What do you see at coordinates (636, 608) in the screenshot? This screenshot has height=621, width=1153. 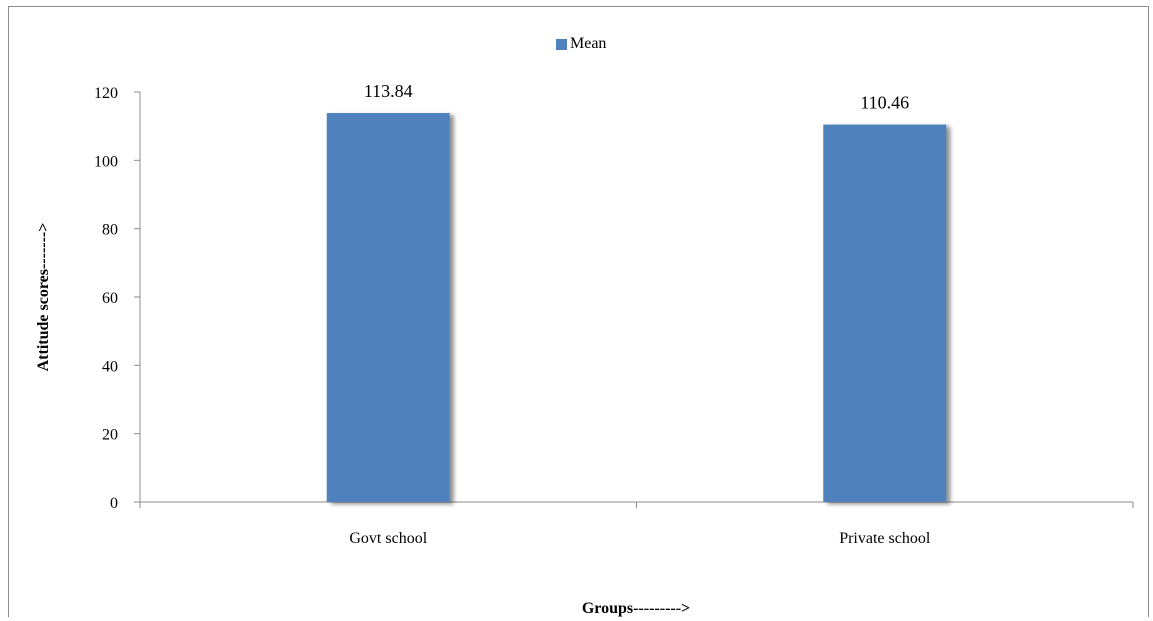 I see `x-axis-title: Groups--------->` at bounding box center [636, 608].